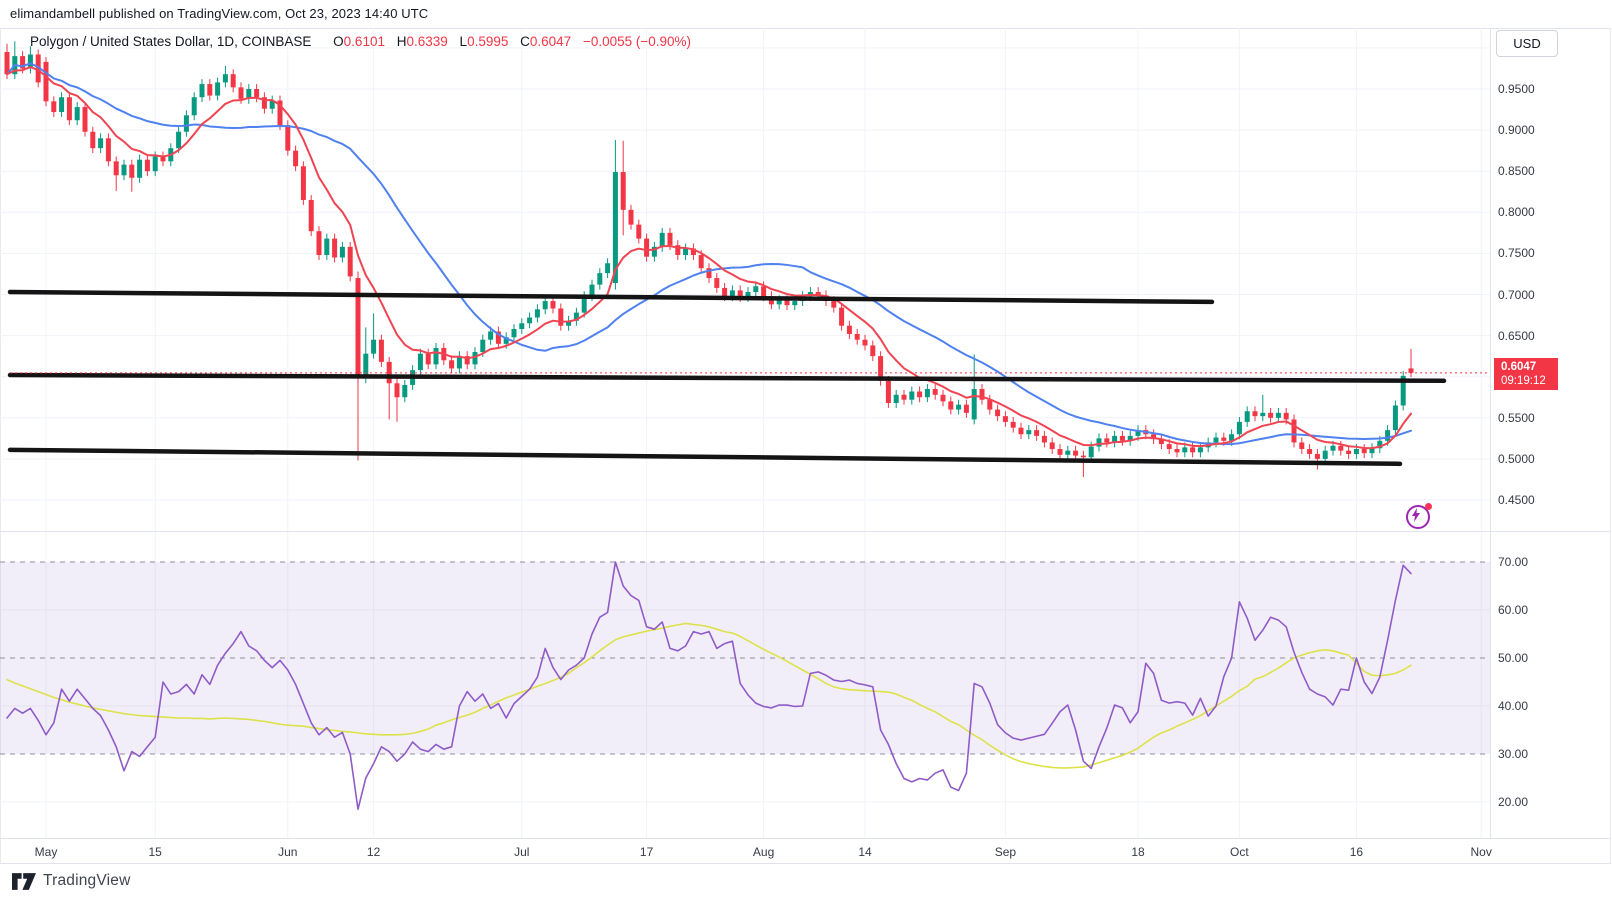 The image size is (1612, 901). Describe the element at coordinates (1513, 706) in the screenshot. I see `rsi-axis-label: 40.00` at that location.